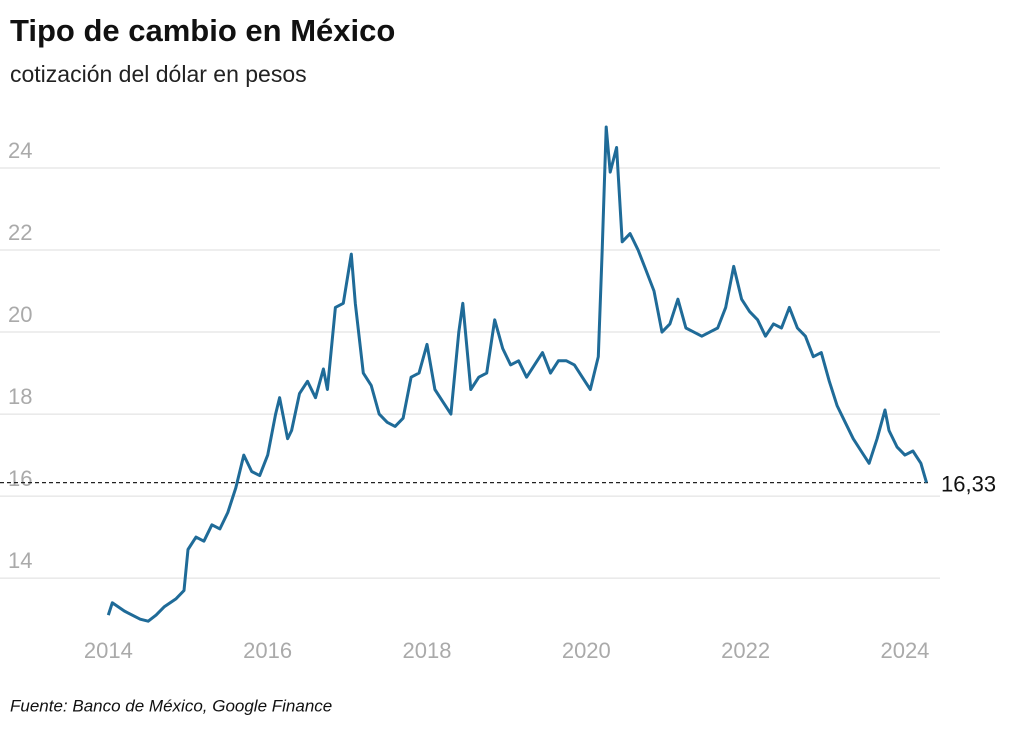 Image resolution: width=1024 pixels, height=737 pixels. What do you see at coordinates (745, 650) in the screenshot?
I see `x-tick-label: 2022` at bounding box center [745, 650].